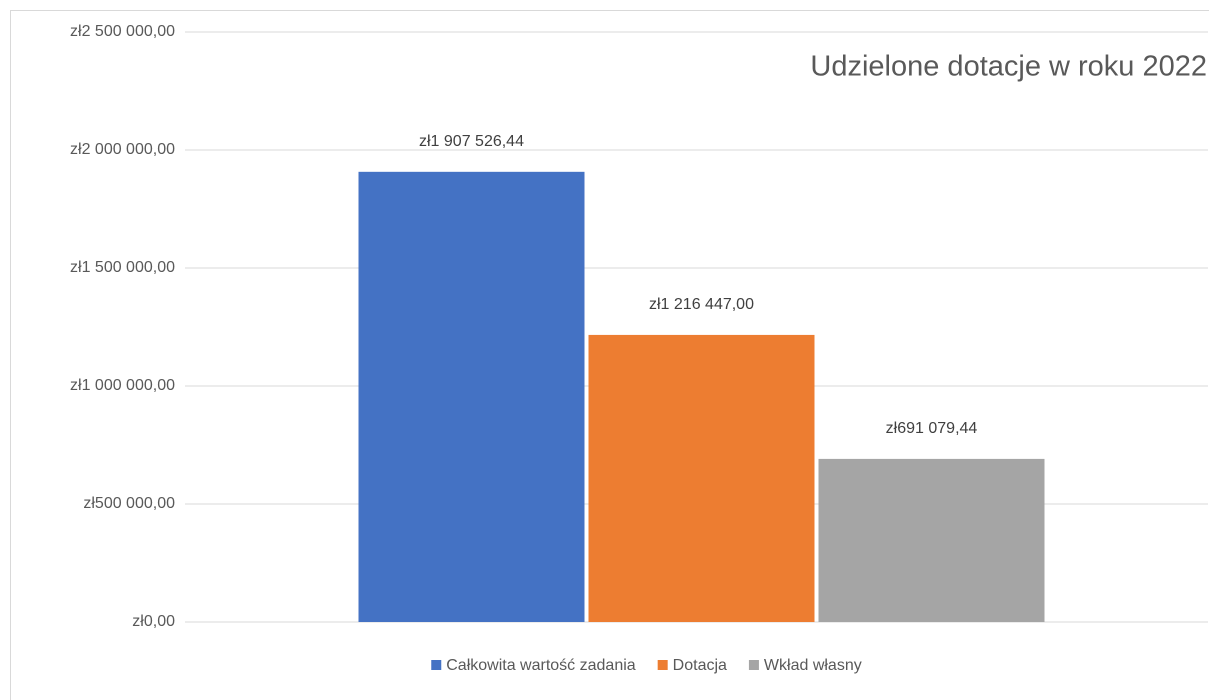 The width and height of the screenshot is (1209, 700). What do you see at coordinates (932, 428) in the screenshot?
I see `data-label: zł691 079,44` at bounding box center [932, 428].